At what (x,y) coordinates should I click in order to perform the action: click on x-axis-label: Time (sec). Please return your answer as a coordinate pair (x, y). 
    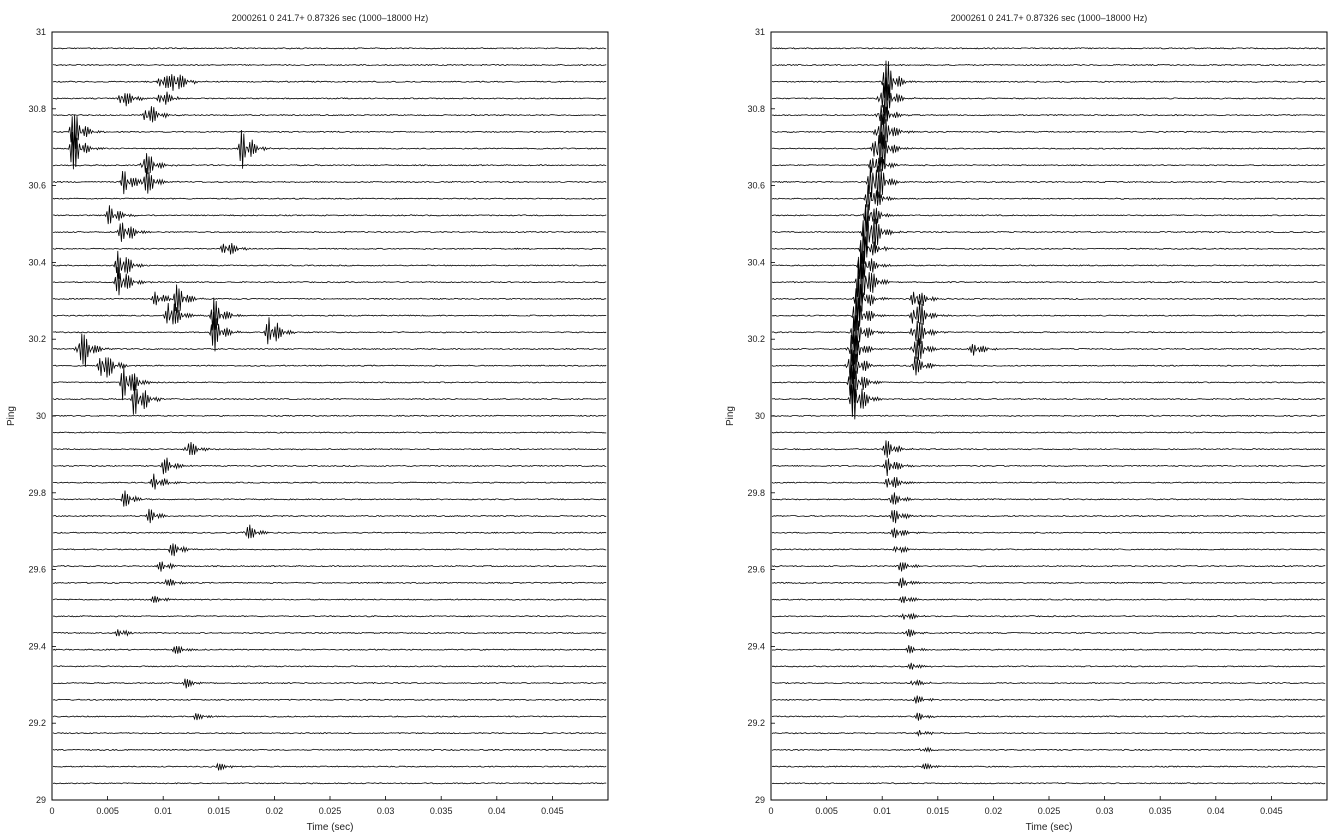
    Looking at the image, I should click on (330, 827).